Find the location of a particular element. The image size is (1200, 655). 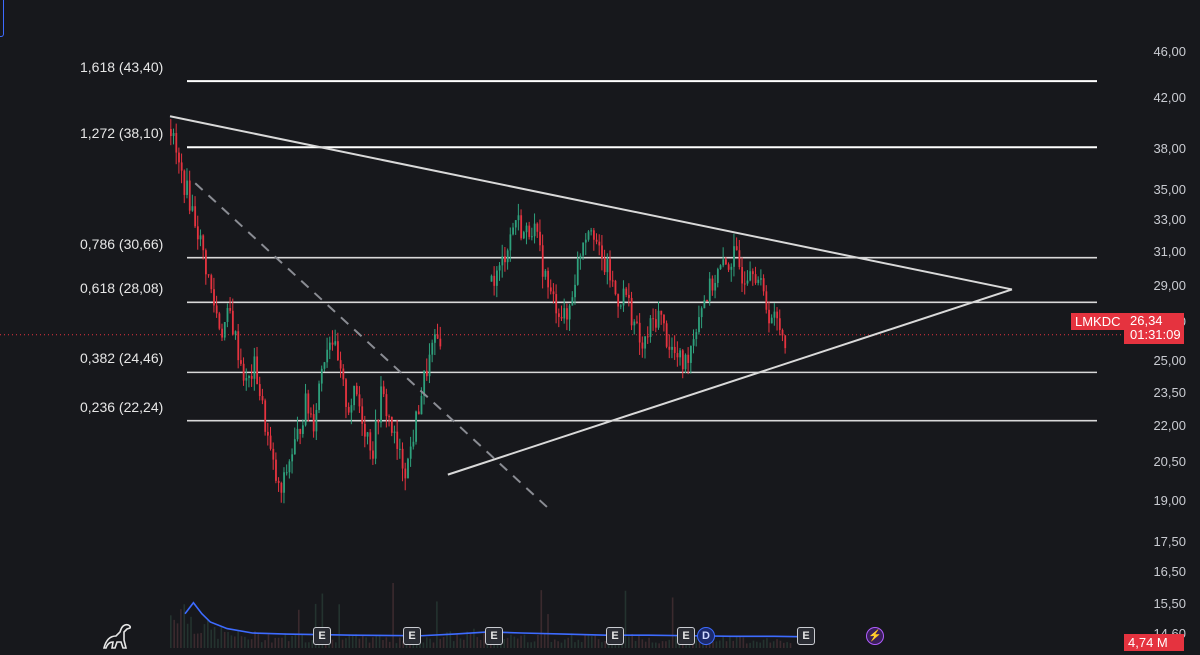

dividend-event-icon: D is located at coordinates (706, 636).